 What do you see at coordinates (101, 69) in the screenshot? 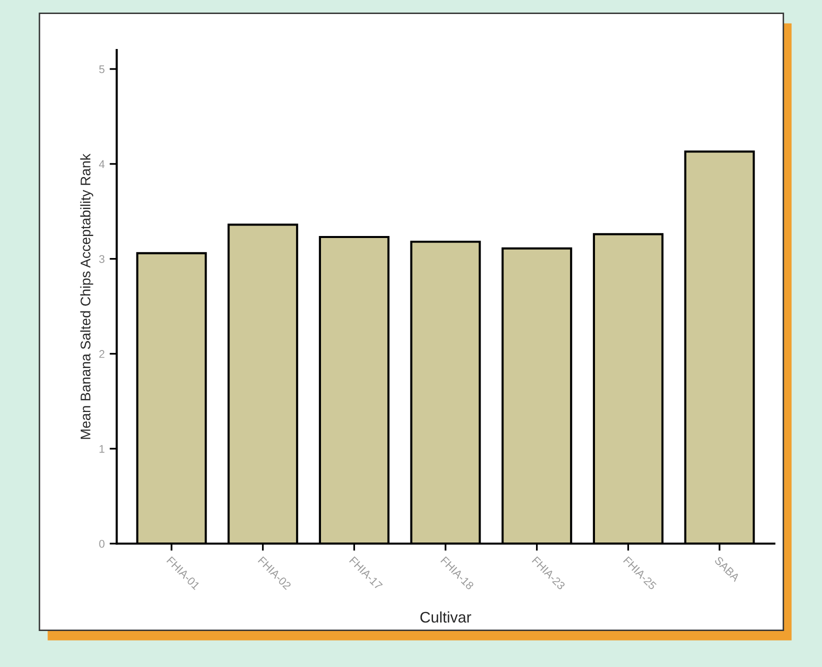
I see `y-tick-label: 5` at bounding box center [101, 69].